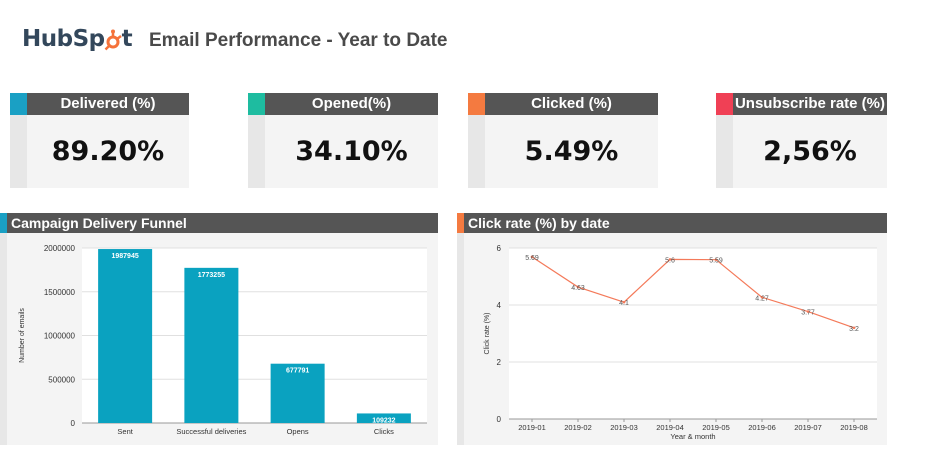  I want to click on x-tick-label: 2019-01, so click(532, 427).